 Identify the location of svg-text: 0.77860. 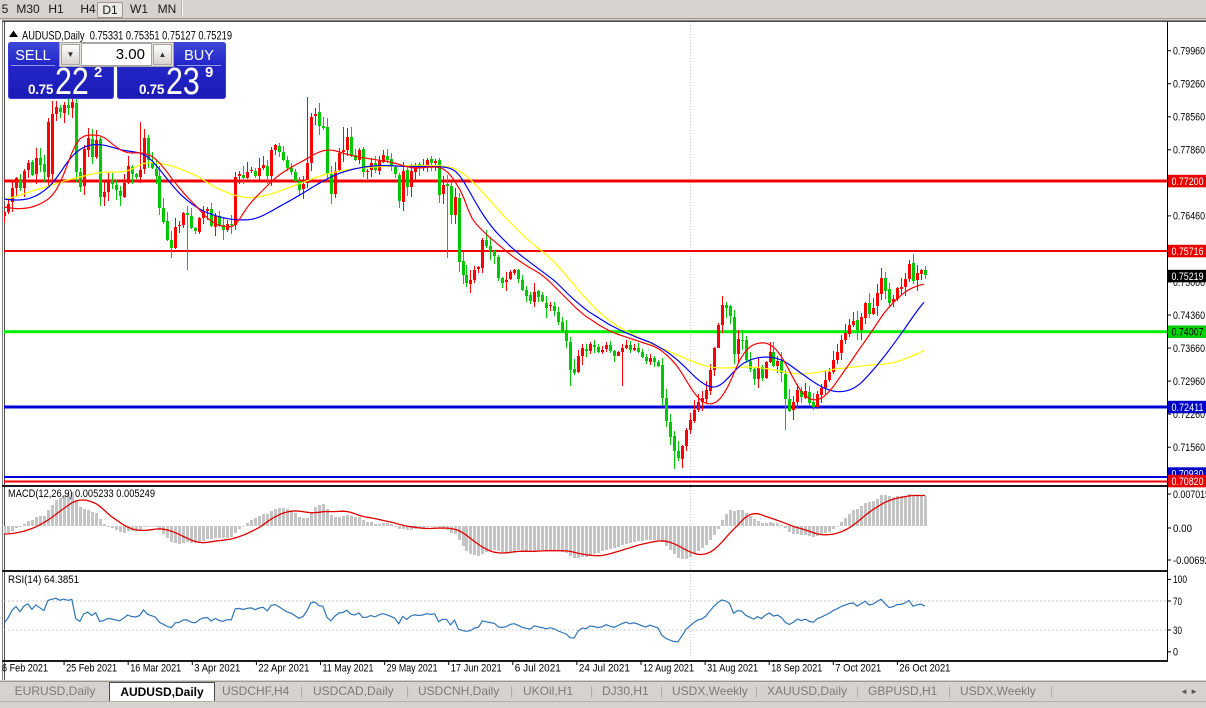
(1189, 151).